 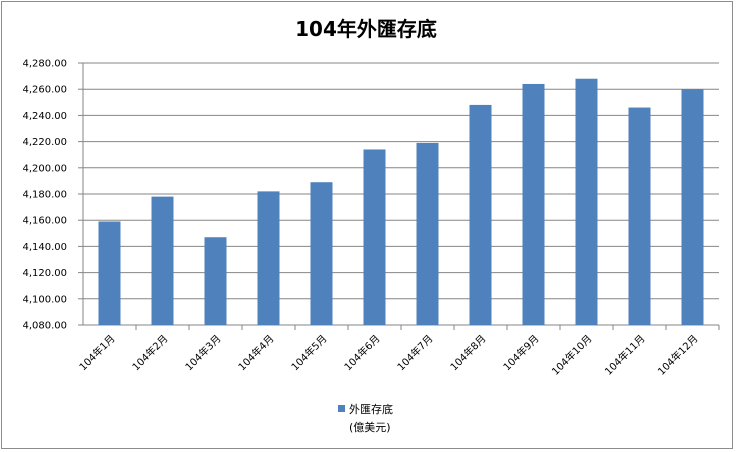 What do you see at coordinates (44, 64) in the screenshot?
I see `y-tick-label: 4,280.00` at bounding box center [44, 64].